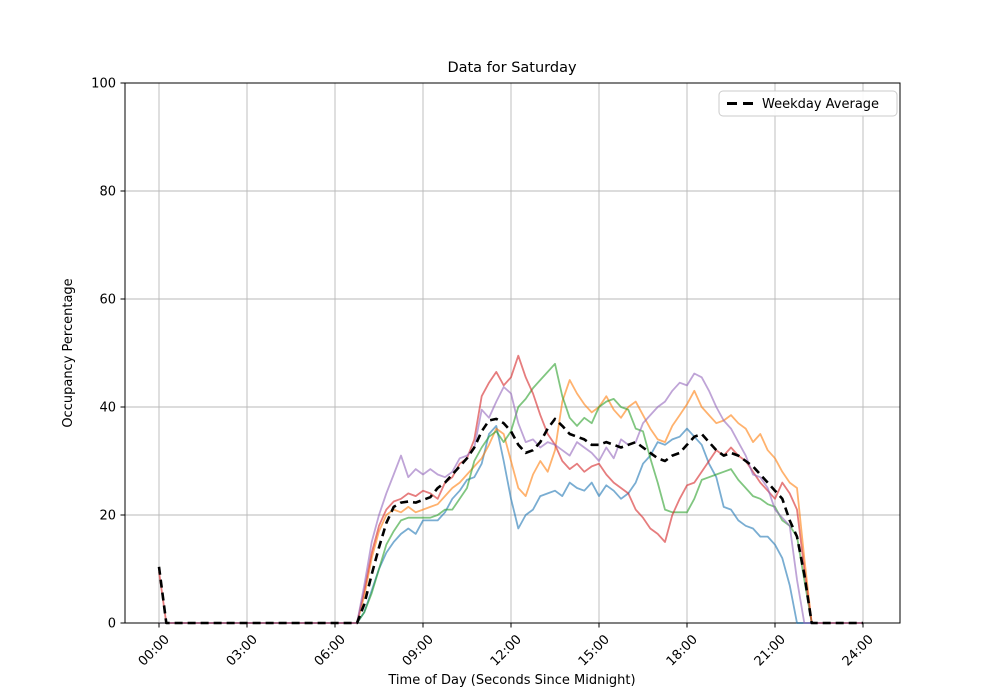 This screenshot has height=700, width=1000. What do you see at coordinates (242, 650) in the screenshot?
I see `x-tick-label-03:00: 03:00` at bounding box center [242, 650].